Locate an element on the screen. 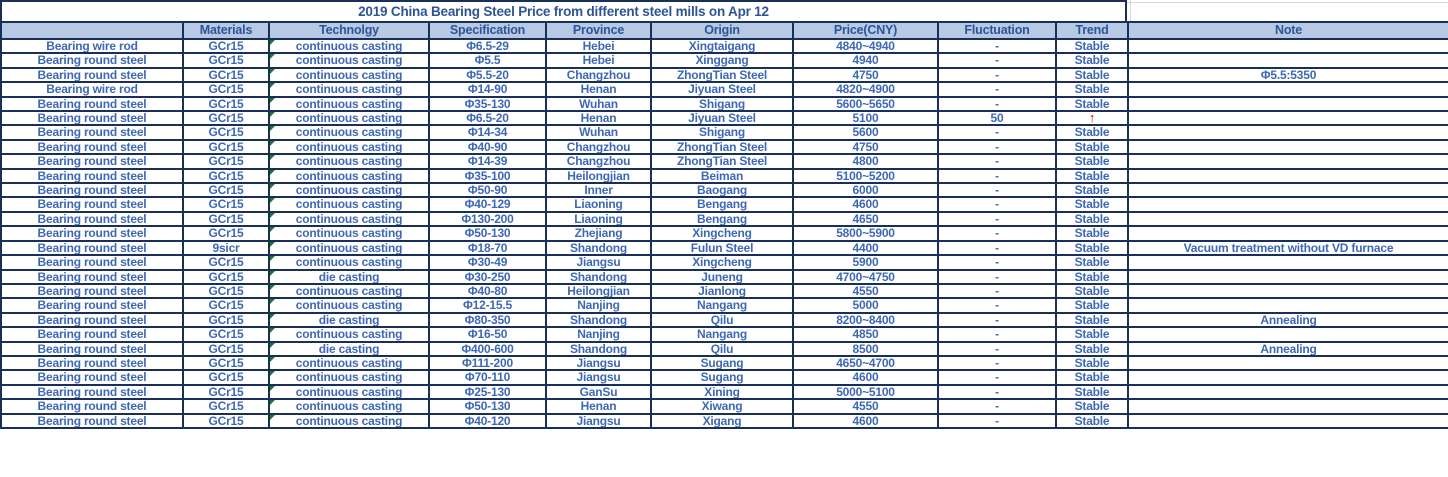 The width and height of the screenshot is (1448, 477). cell-technology: die casting is located at coordinates (349, 348).